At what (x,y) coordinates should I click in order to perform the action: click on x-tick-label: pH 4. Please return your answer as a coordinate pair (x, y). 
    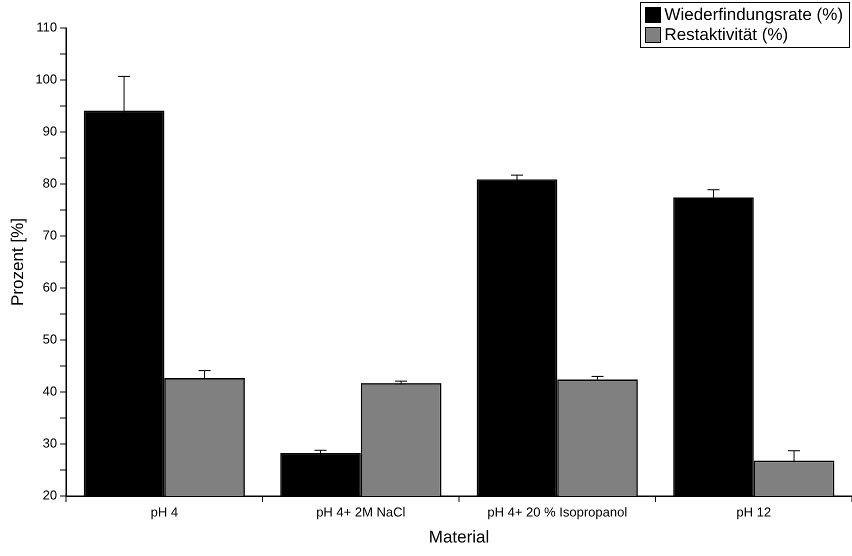
    Looking at the image, I should click on (164, 512).